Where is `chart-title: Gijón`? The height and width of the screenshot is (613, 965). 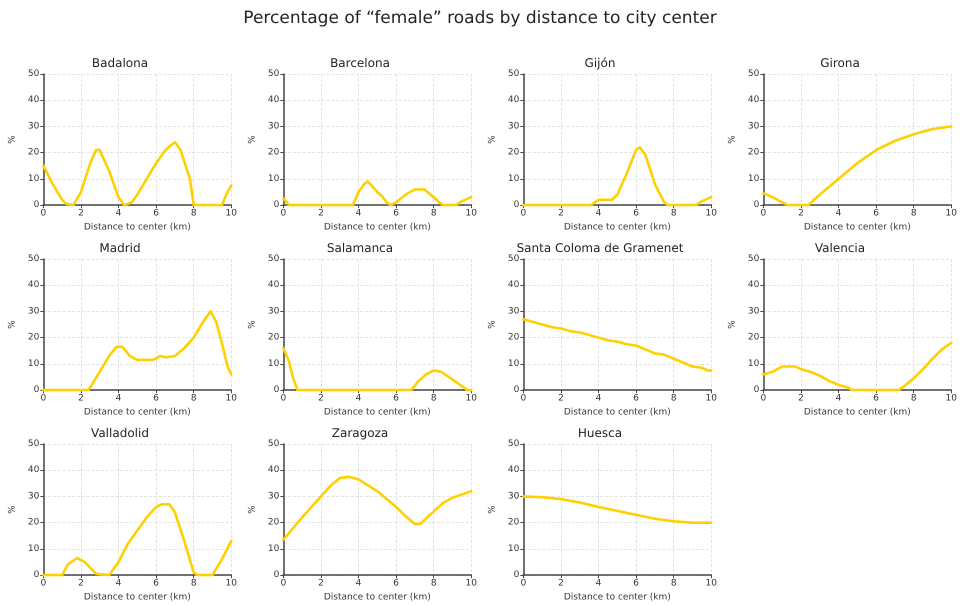
chart-title: Gijón is located at coordinates (600, 63).